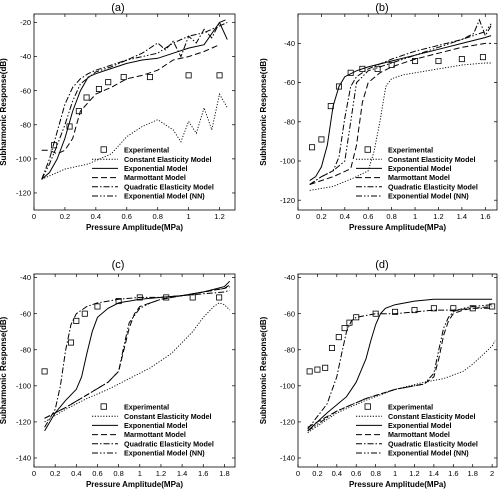 Image resolution: width=502 pixels, height=497 pixels. Describe the element at coordinates (473, 473) in the screenshot. I see `x-tick-label: 1.8` at that location.